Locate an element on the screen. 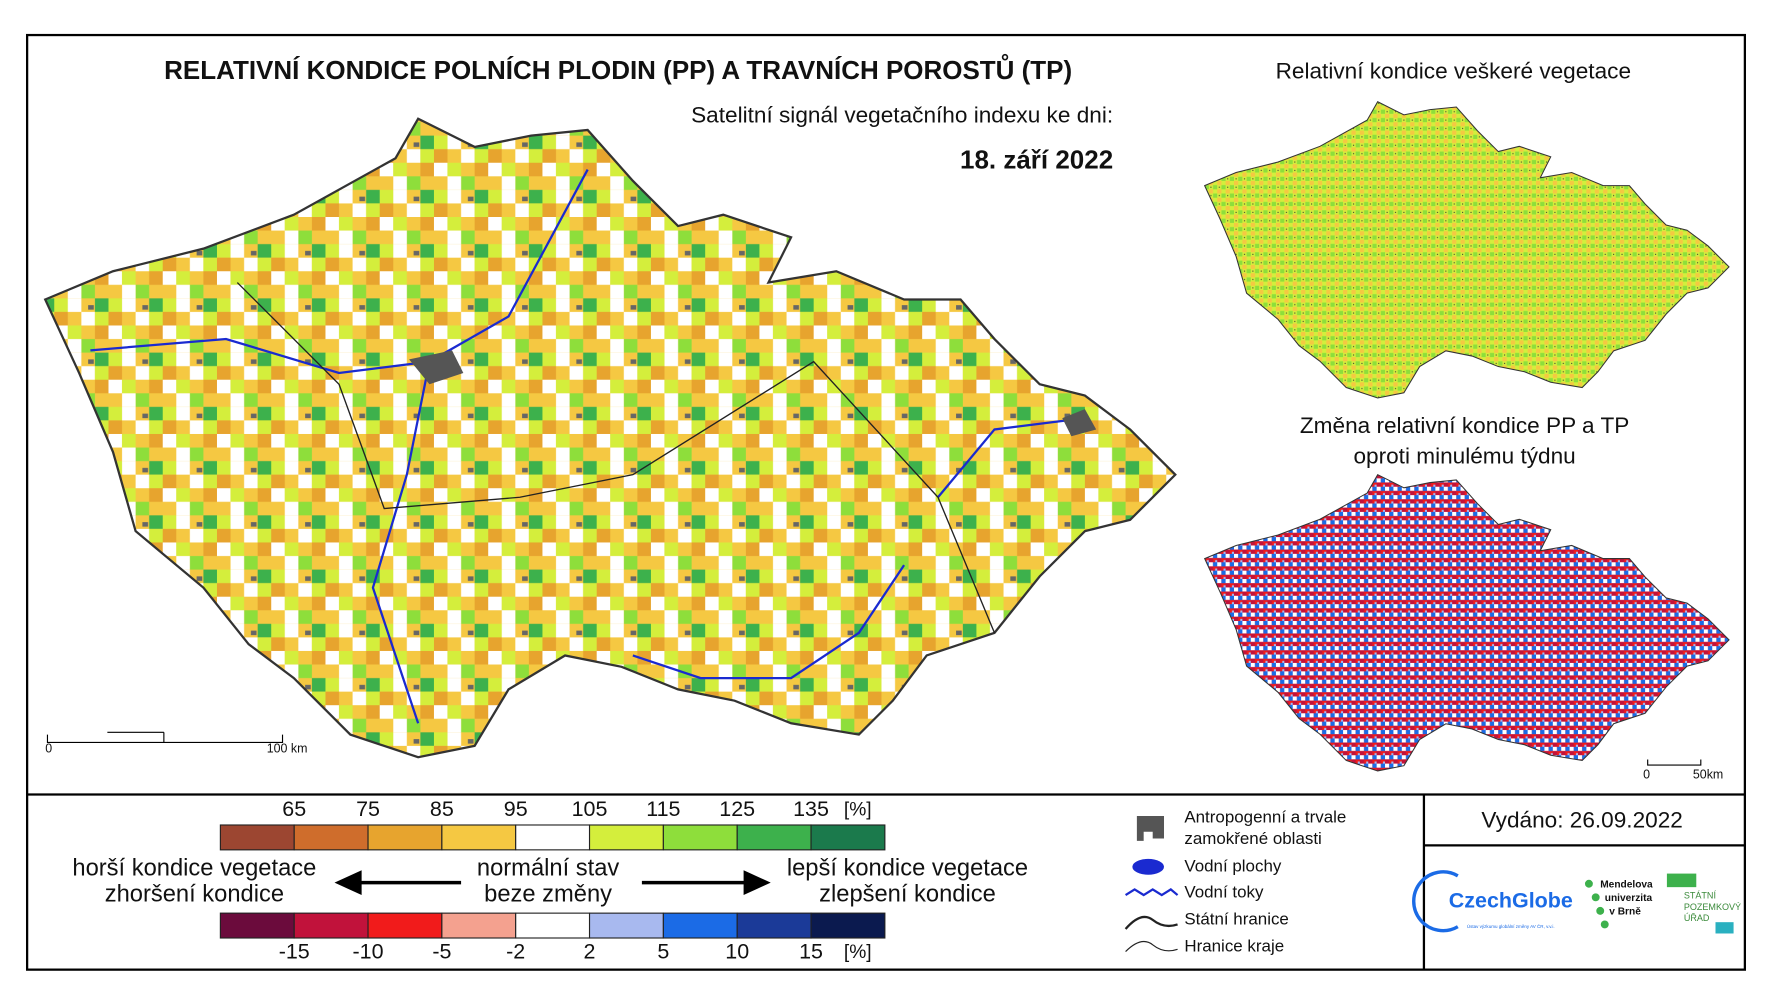  logo-text: CzechGlobe is located at coordinates (1511, 901).